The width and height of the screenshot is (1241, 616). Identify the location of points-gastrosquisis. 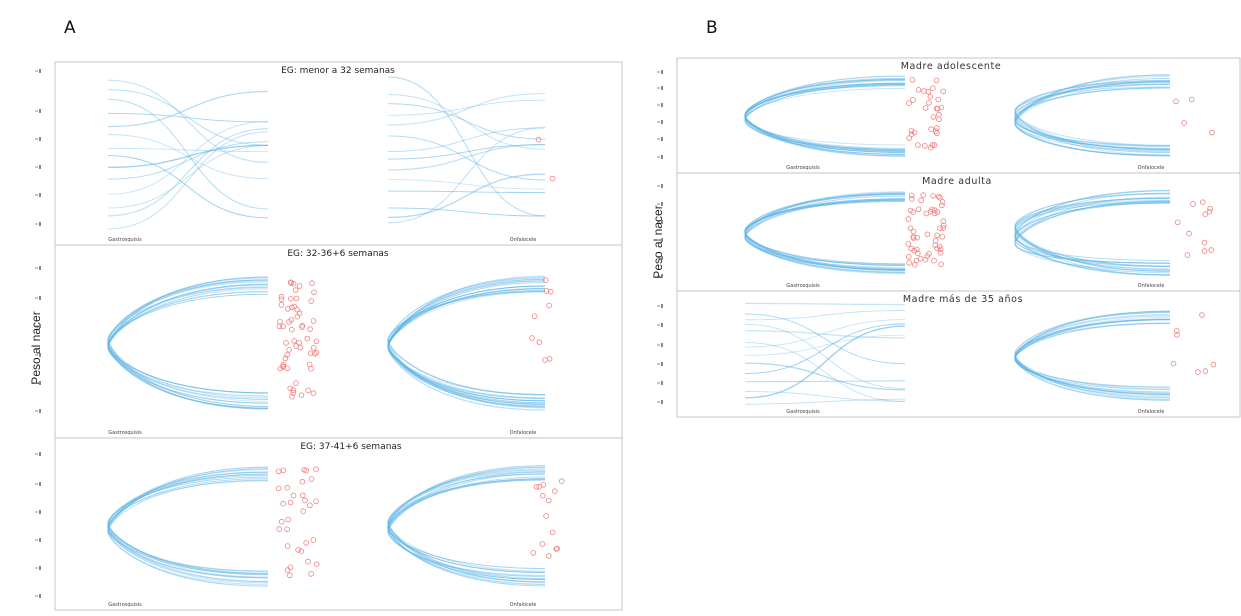
(298, 339).